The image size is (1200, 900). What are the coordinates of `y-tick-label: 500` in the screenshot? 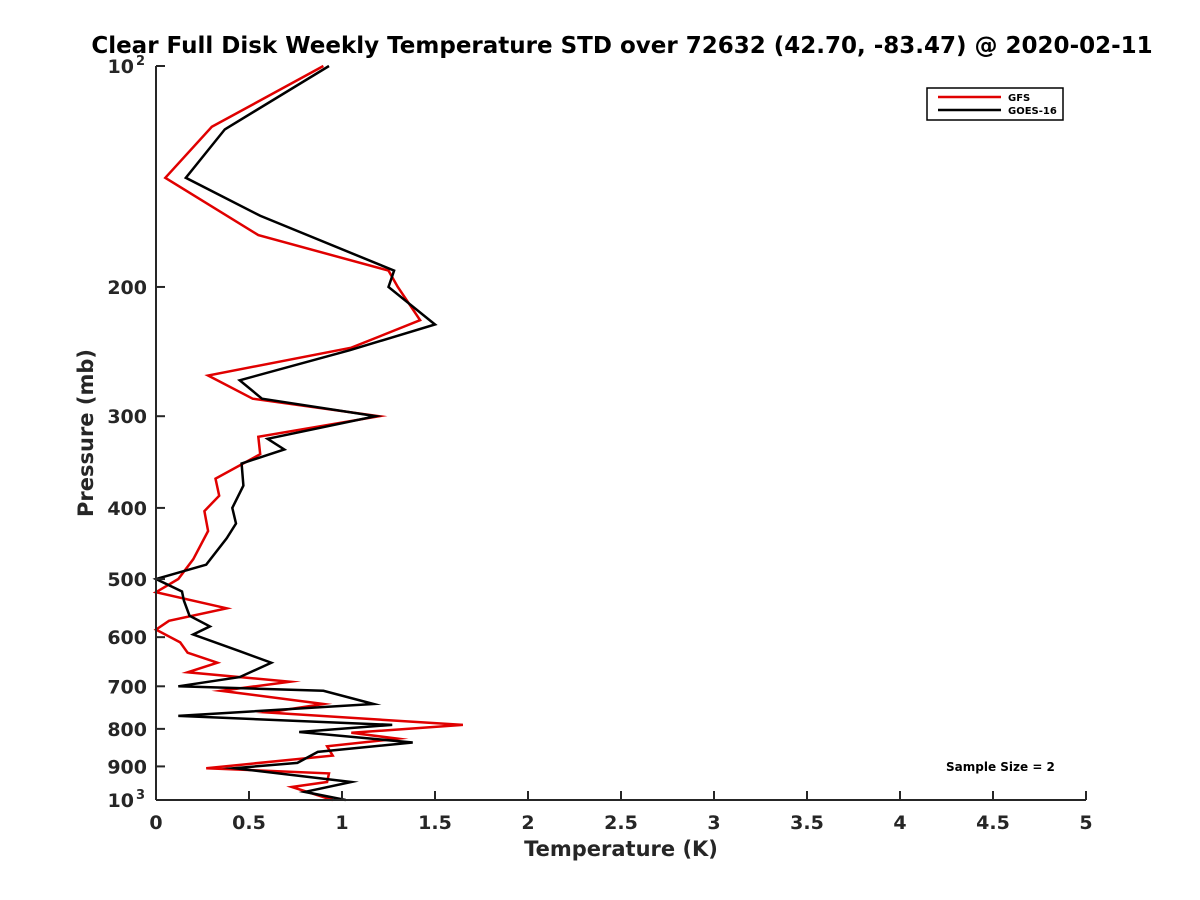 It's located at (127, 580).